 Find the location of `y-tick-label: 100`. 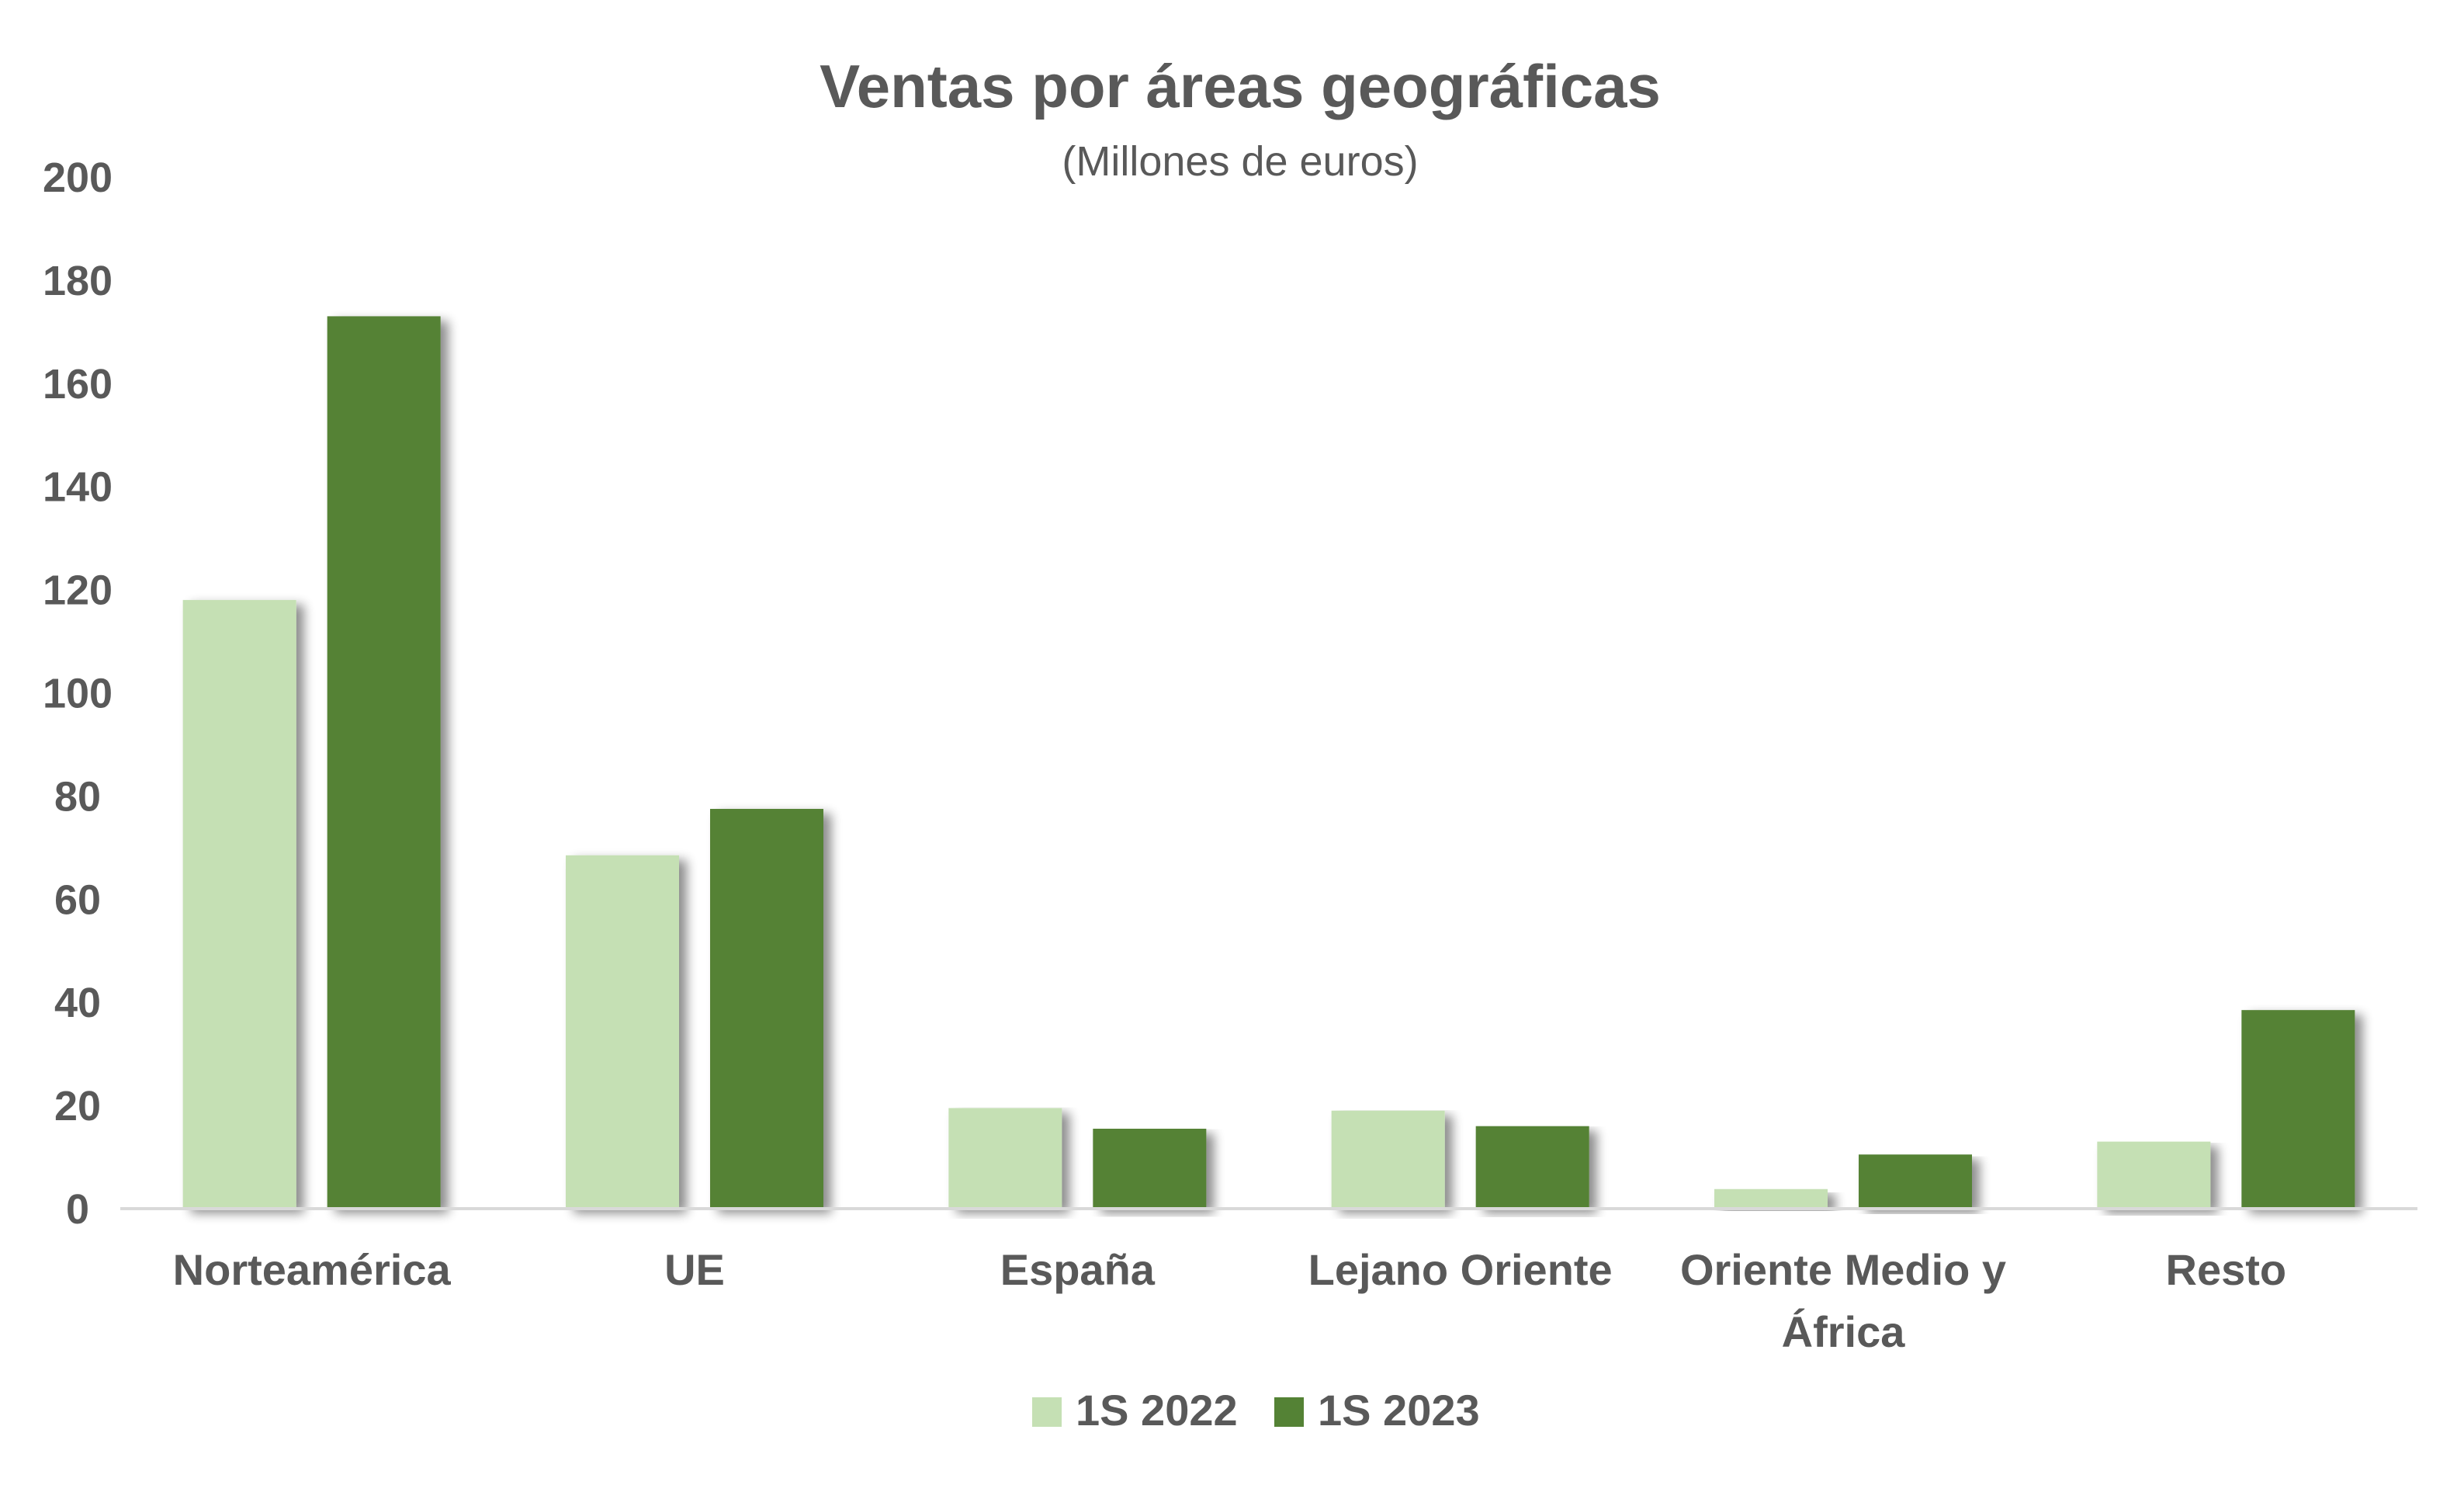

y-tick-label: 100 is located at coordinates (78, 694).